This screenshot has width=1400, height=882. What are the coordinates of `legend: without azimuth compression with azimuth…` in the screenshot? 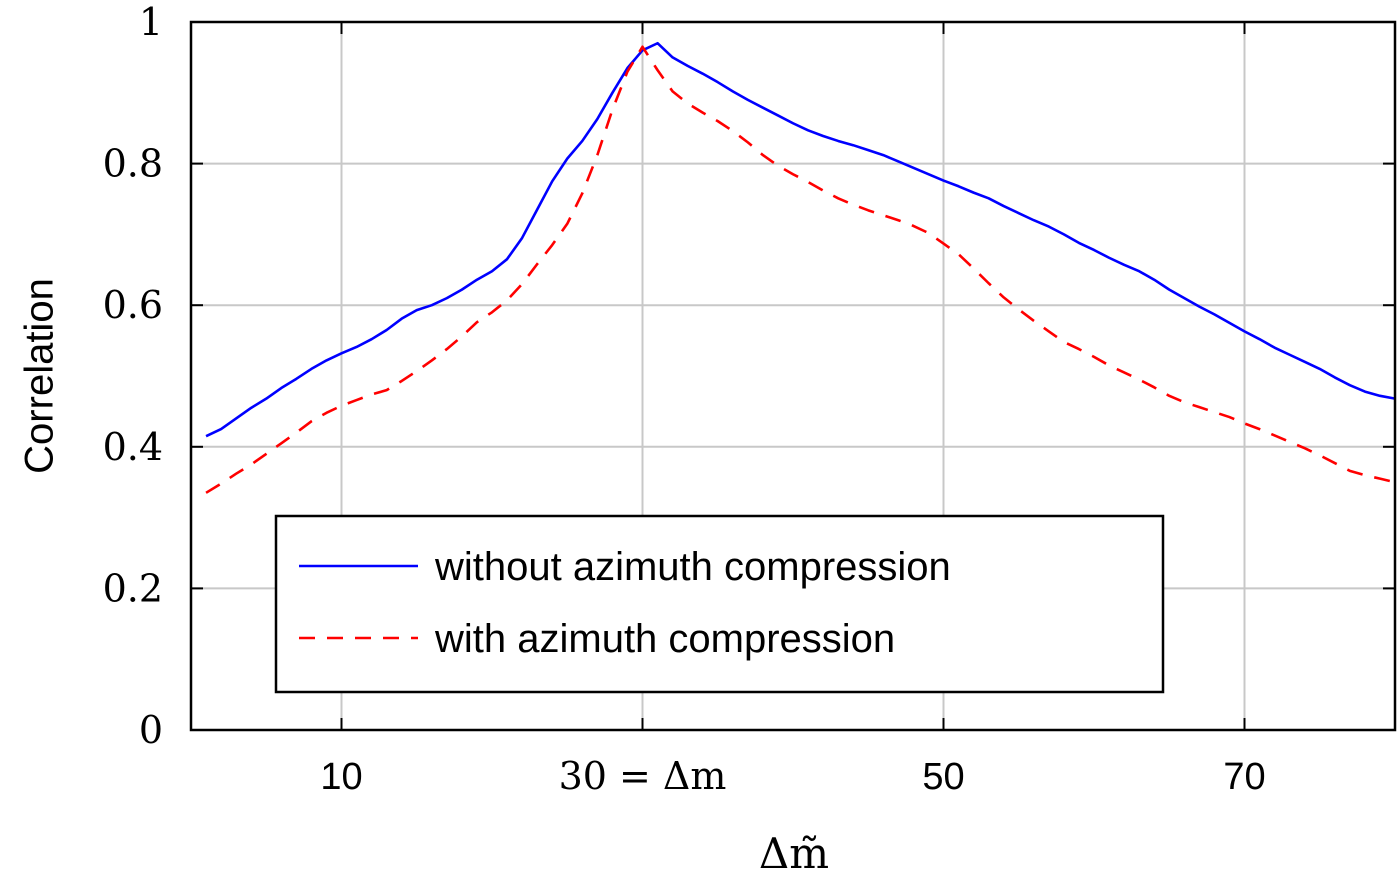 It's located at (719, 604).